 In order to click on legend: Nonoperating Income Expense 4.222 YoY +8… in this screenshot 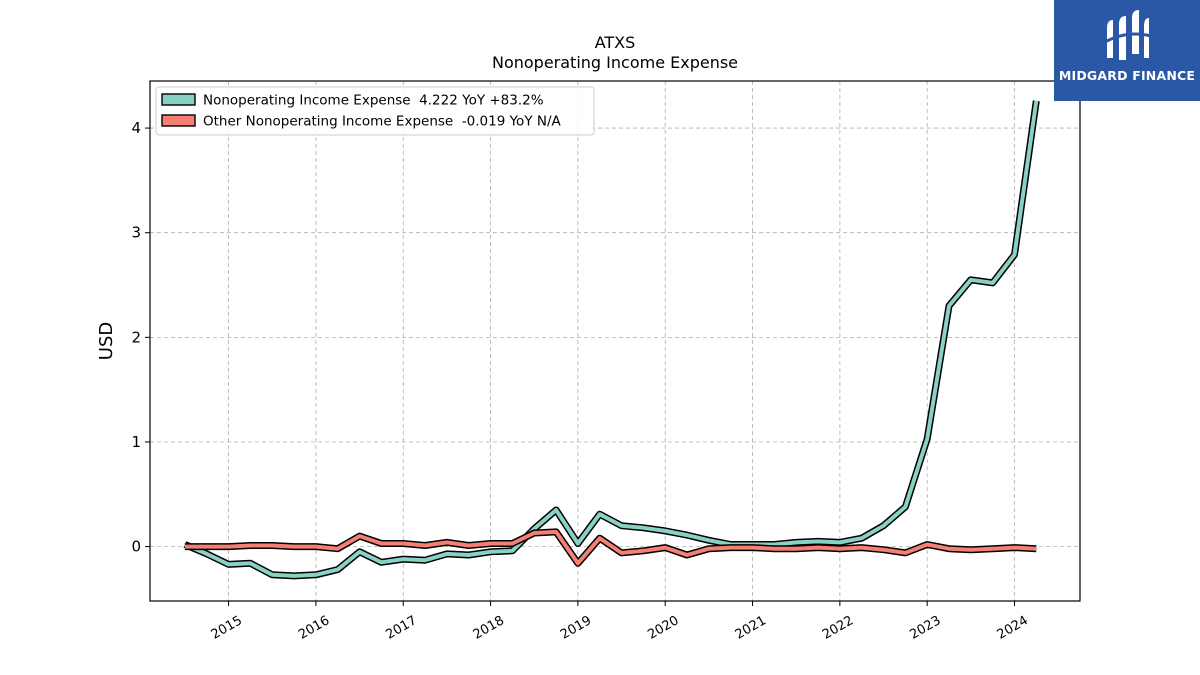, I will do `click(375, 111)`.